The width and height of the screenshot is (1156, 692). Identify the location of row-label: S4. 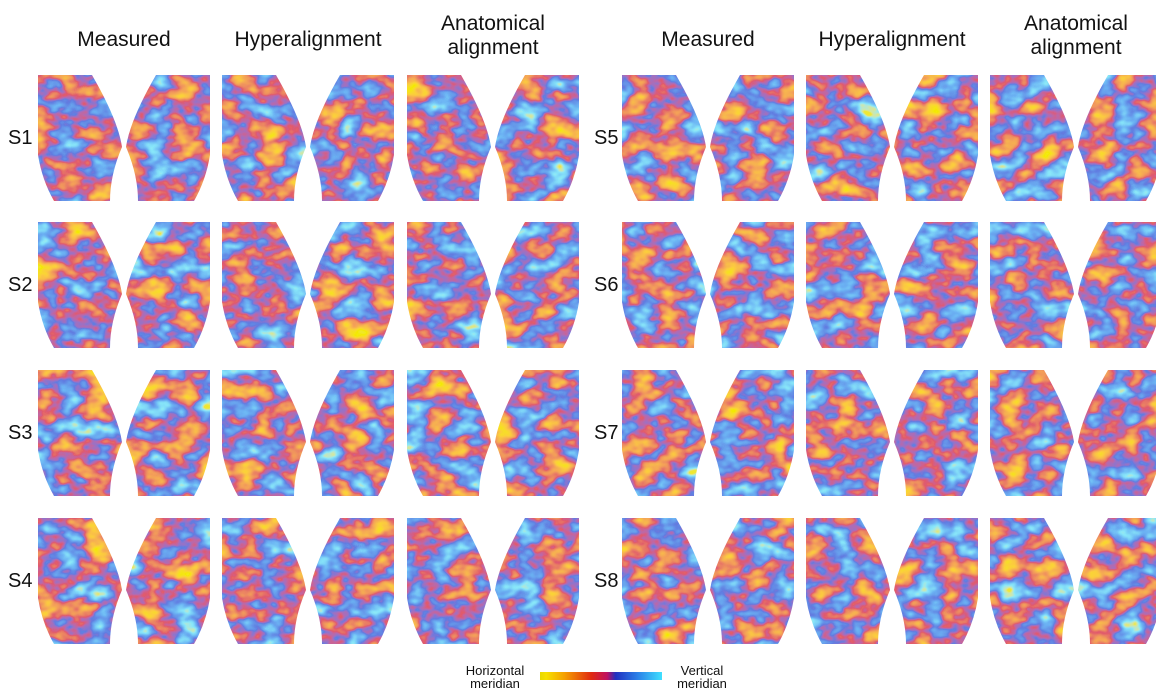
(20, 581).